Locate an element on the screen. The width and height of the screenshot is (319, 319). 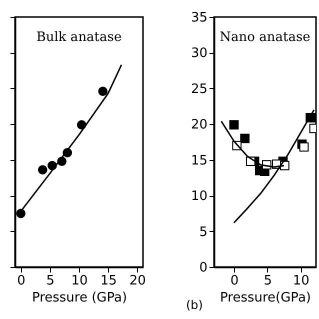
x-axis-title: Pressure(GPa) is located at coordinates (265, 298).